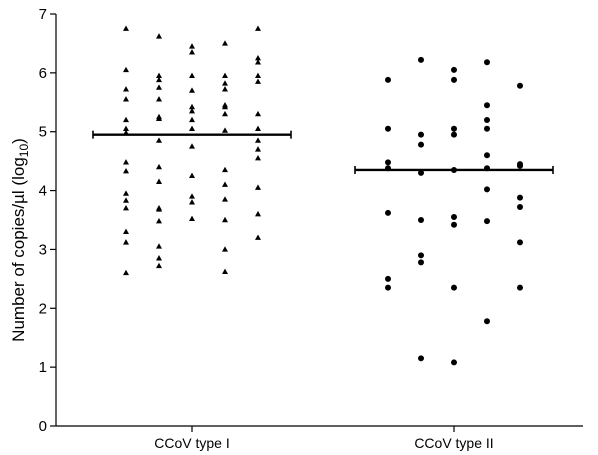 This screenshot has width=598, height=455. Describe the element at coordinates (191, 443) in the screenshot. I see `x-category-label: CCoV type I` at that location.